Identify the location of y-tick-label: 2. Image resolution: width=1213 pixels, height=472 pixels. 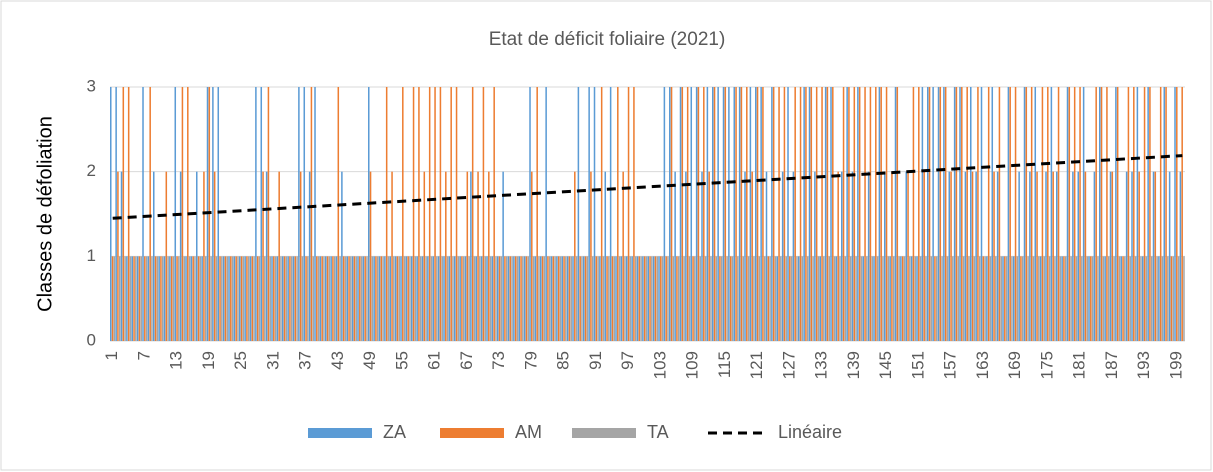
(91, 170).